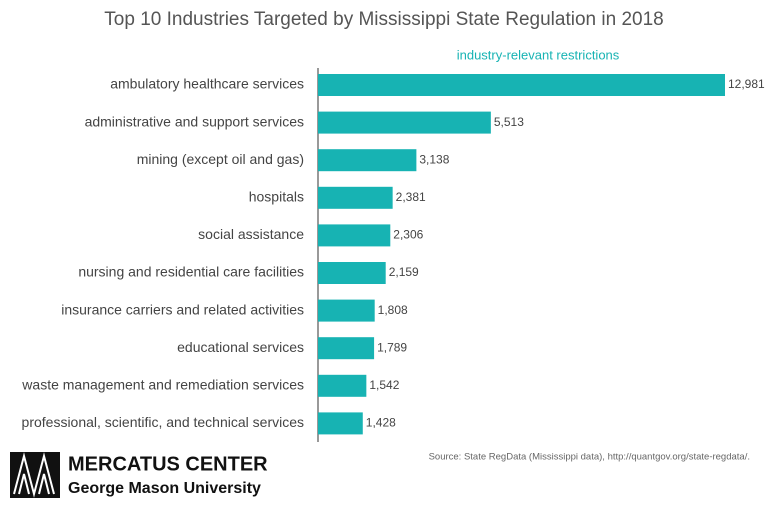 The height and width of the screenshot is (506, 768). What do you see at coordinates (411, 197) in the screenshot?
I see `value-label: 2,381` at bounding box center [411, 197].